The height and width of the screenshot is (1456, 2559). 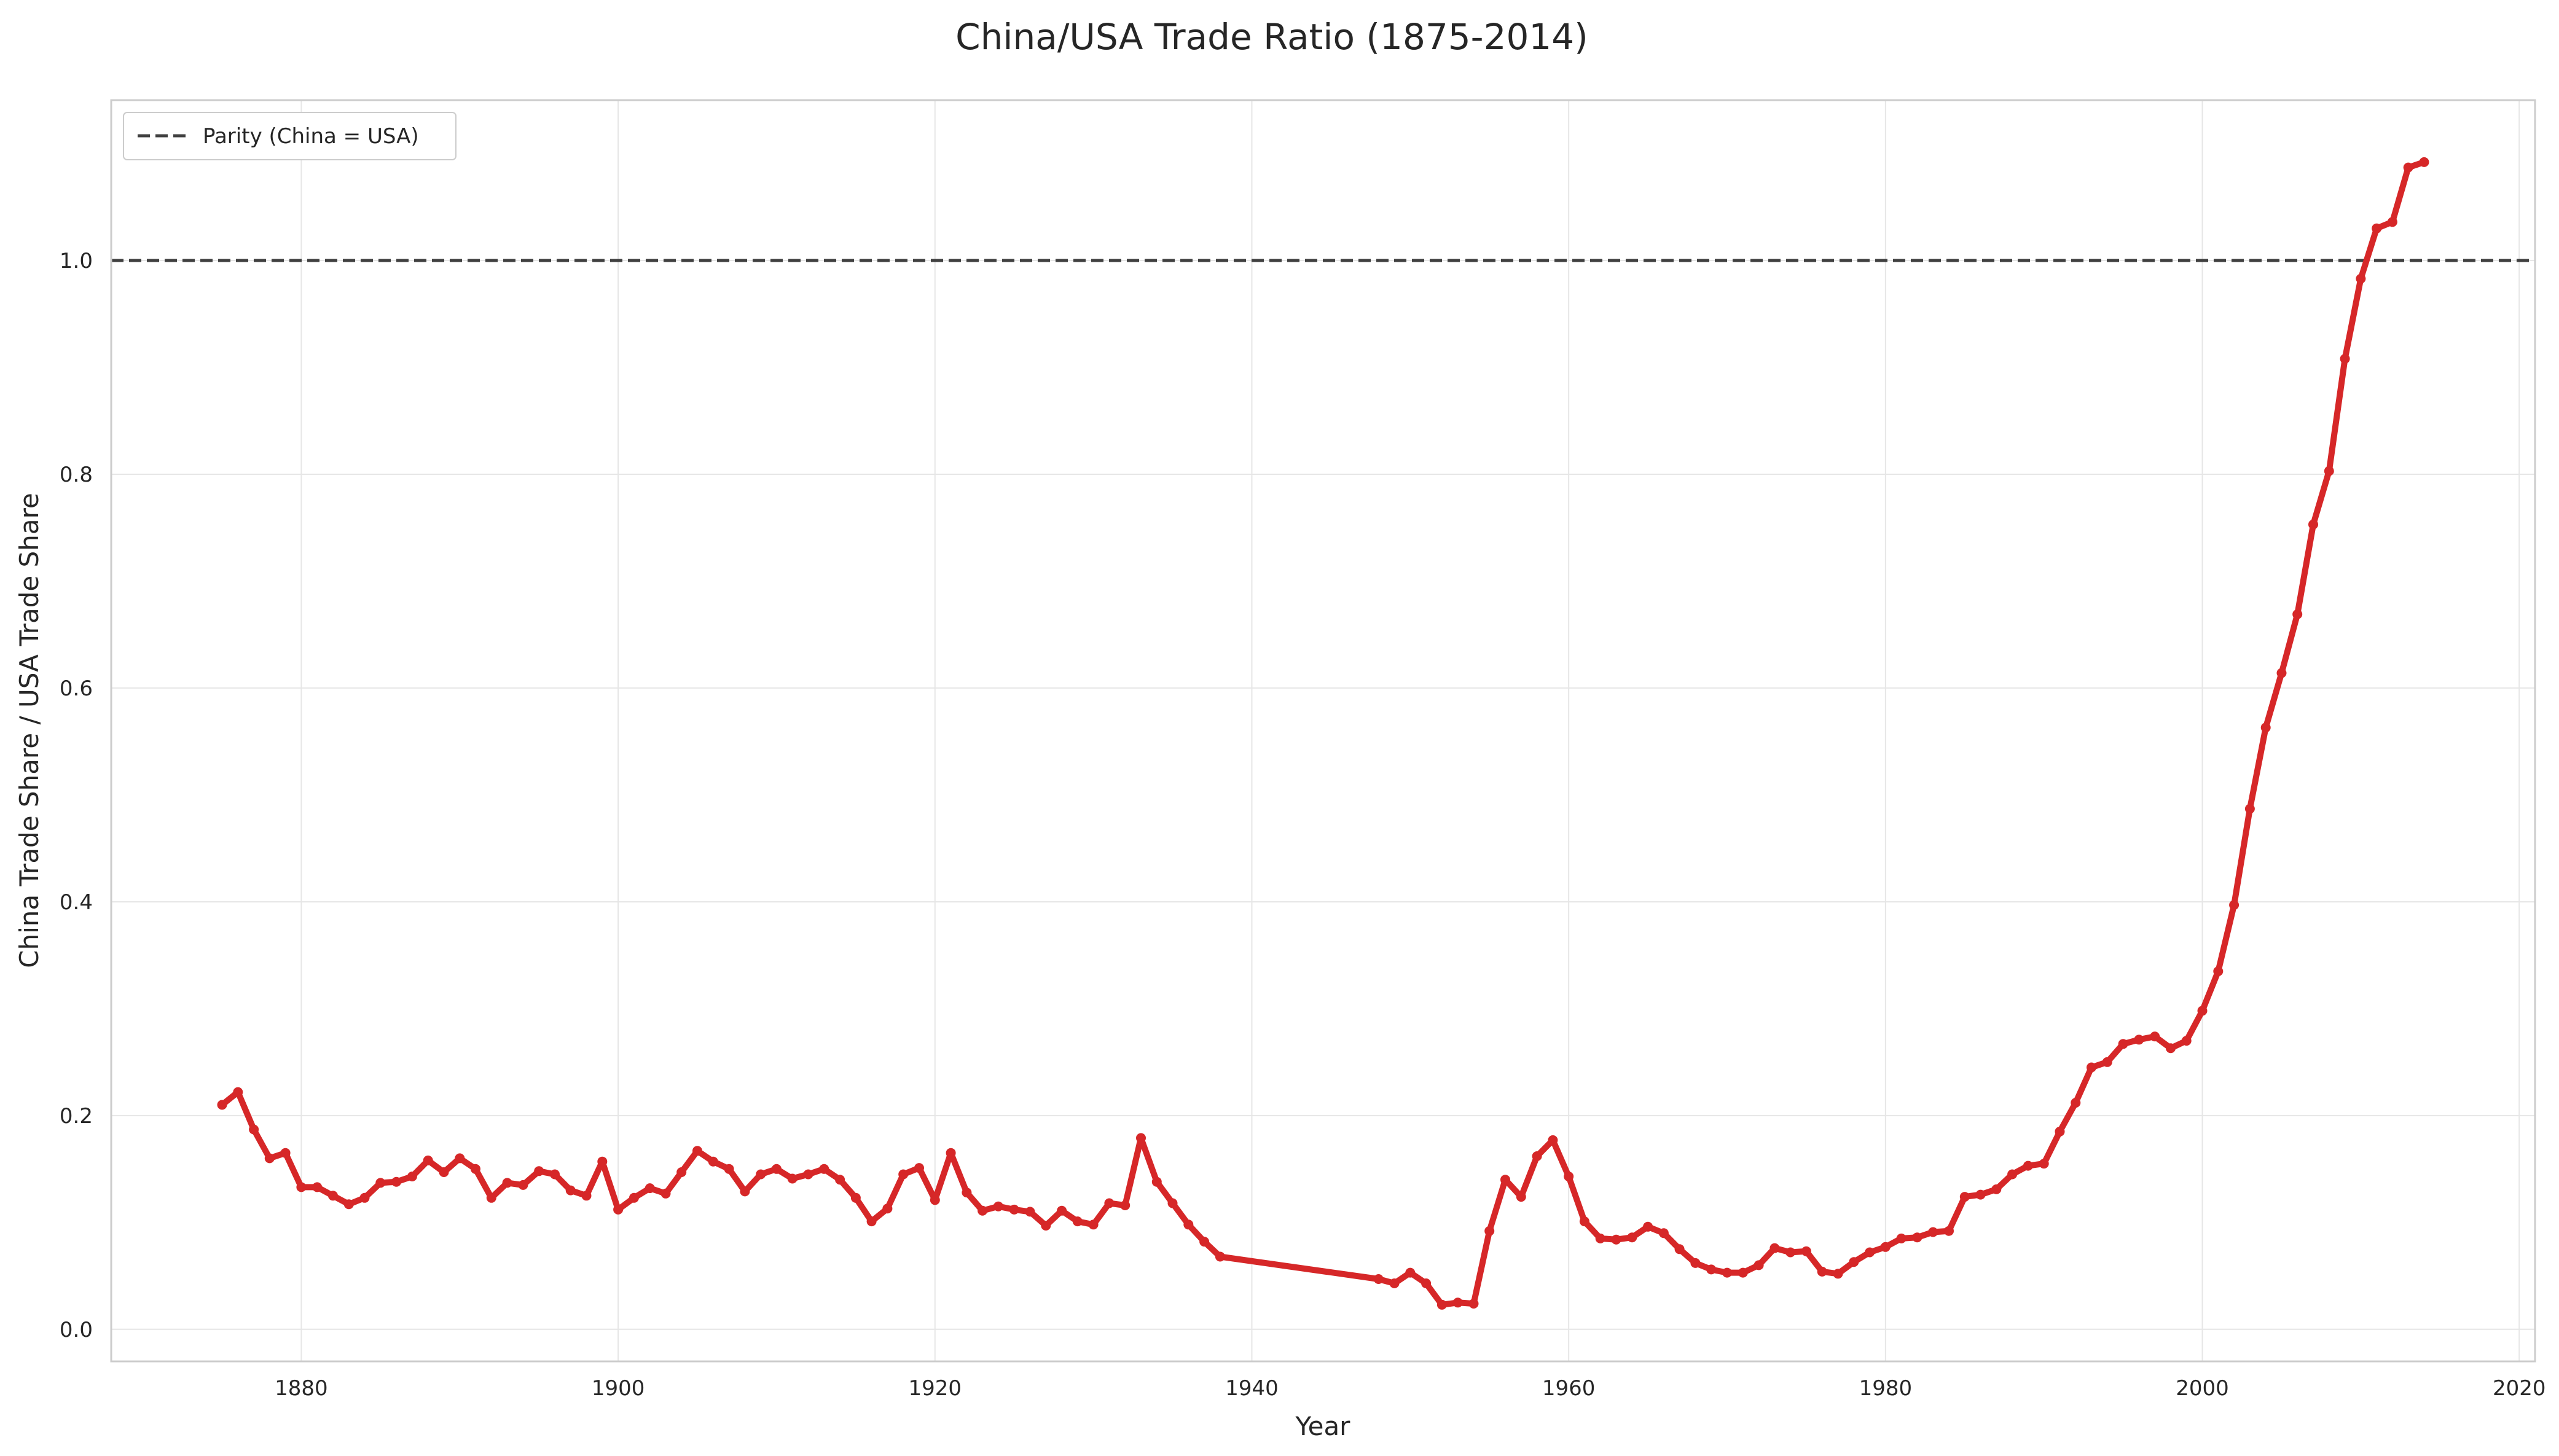 I want to click on x-axis-ticks: 1880 1900 1920 1940 1960 1980 2000 2020, so click(x=1410, y=1388).